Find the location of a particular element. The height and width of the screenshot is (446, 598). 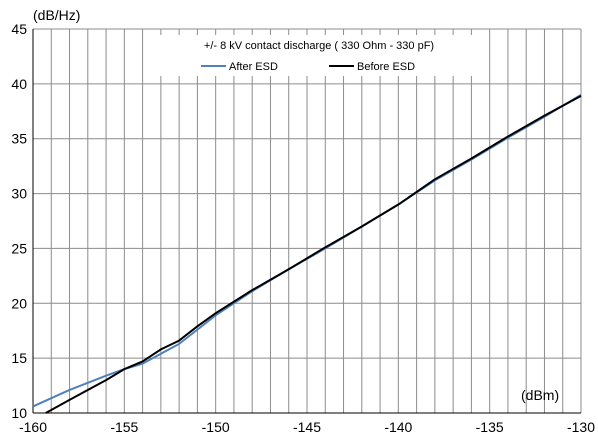

legend-label-before-esd: Before ESD is located at coordinates (386, 67).